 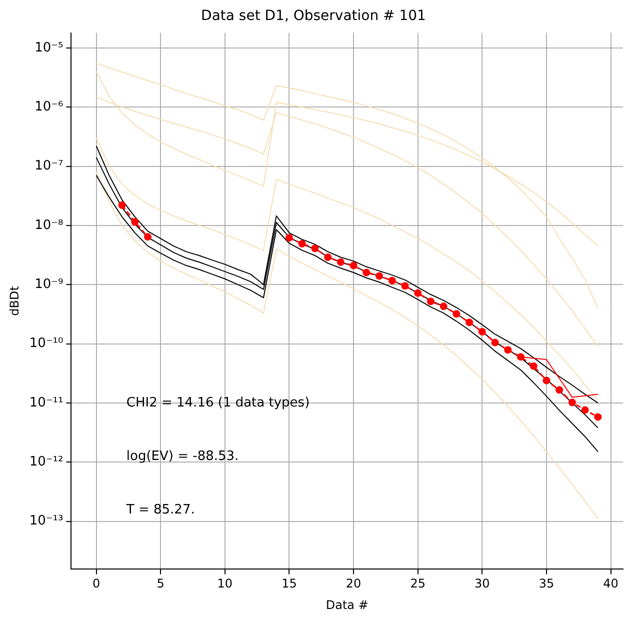 I want to click on x-tick-label: 40, so click(x=610, y=583).